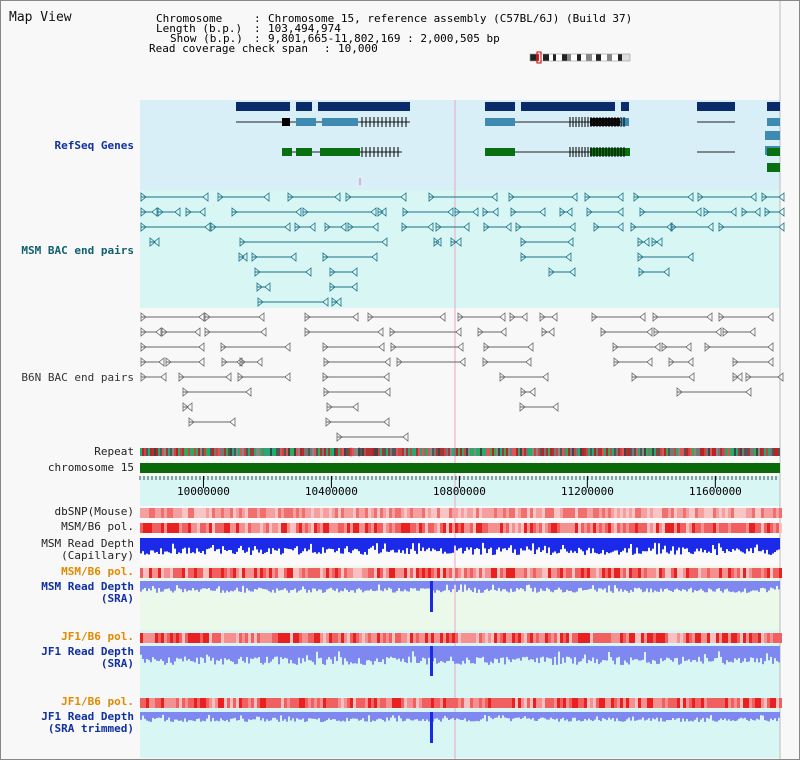  What do you see at coordinates (559, 57) in the screenshot?
I see `ideogram-band` at bounding box center [559, 57].